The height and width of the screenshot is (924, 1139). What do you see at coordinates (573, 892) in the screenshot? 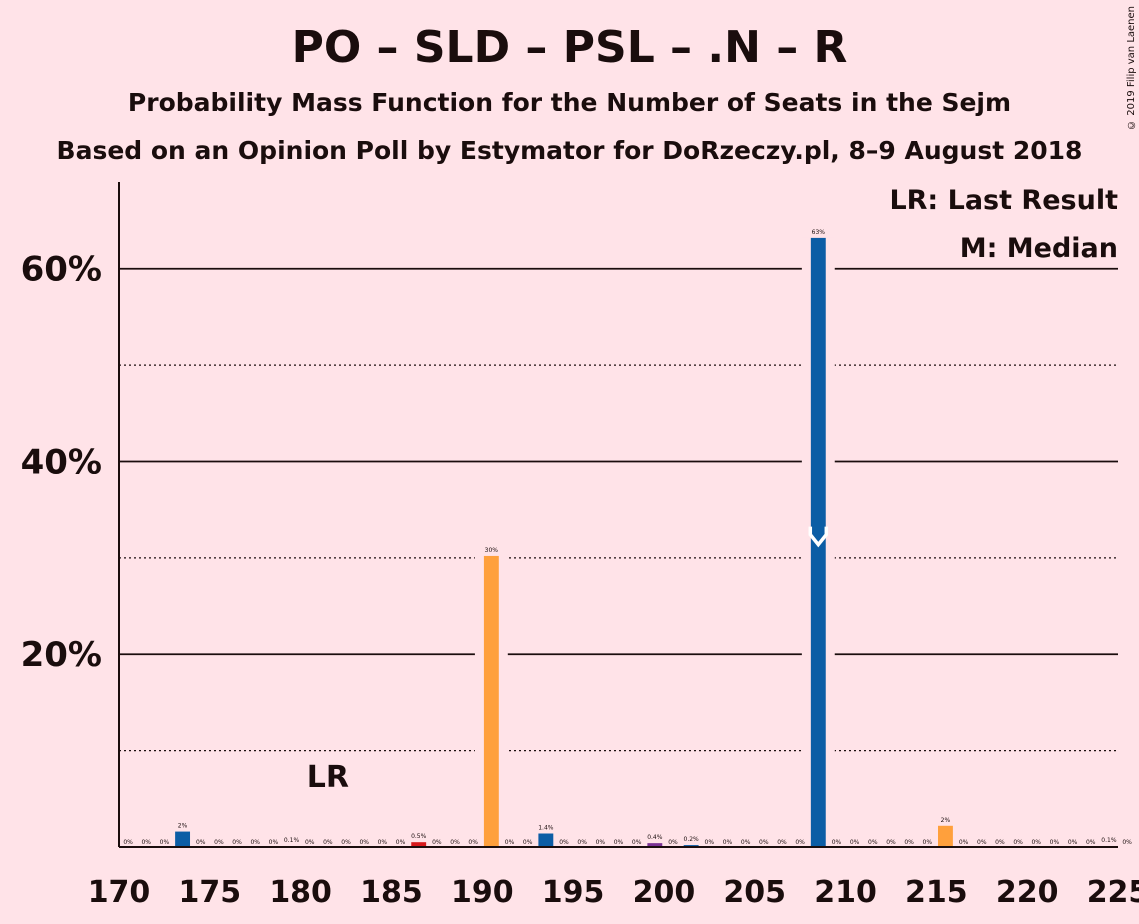
I see `x-tick-label: 195` at bounding box center [573, 892].